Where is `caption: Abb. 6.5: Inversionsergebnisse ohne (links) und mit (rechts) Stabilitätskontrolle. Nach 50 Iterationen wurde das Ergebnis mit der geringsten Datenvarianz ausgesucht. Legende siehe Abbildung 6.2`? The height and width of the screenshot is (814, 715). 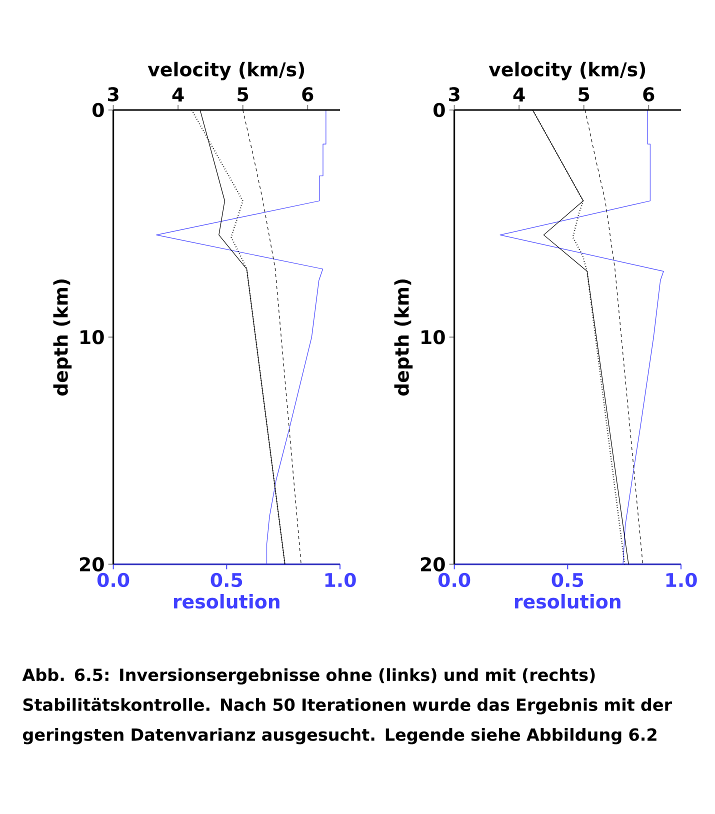
caption: Abb. 6.5: Inversionsergebnisse ohne (links) und mit (rechts) Stabilitätskontrolle. Nach 50 Iterationen wurde das Ergebnis mit der geringsten Datenvarianz ausgesucht. Legende siehe Abbildung 6.2 is located at coordinates (347, 706).